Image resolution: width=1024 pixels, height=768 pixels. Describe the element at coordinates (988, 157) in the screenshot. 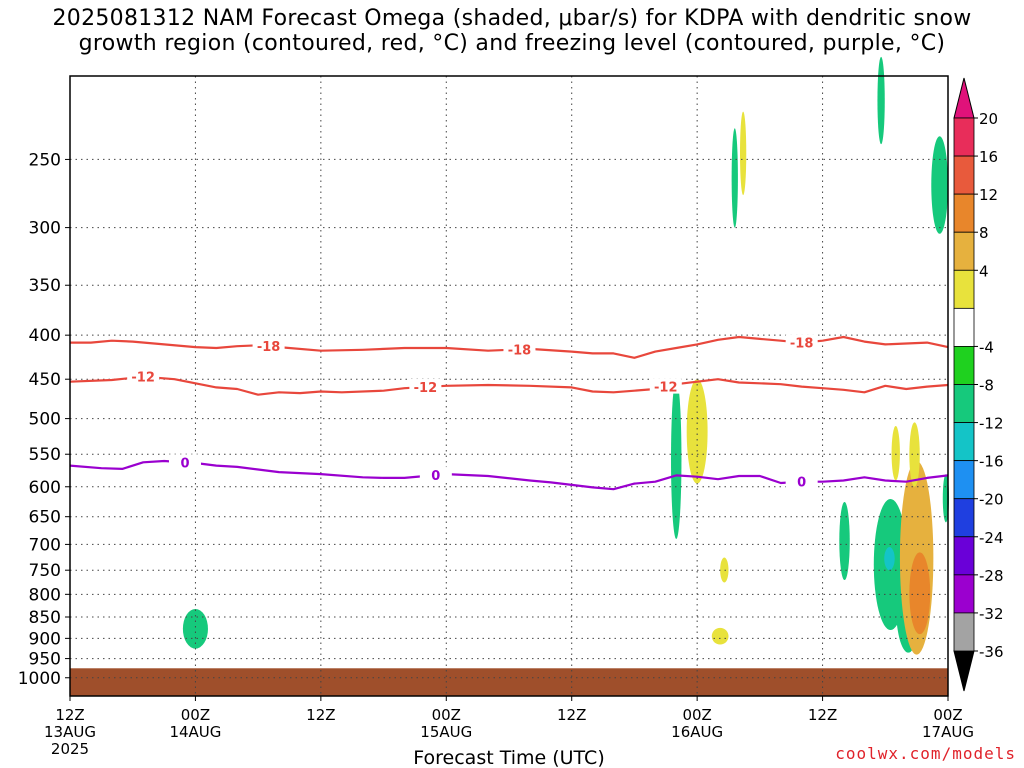

I see `colorbar-label: 16` at that location.